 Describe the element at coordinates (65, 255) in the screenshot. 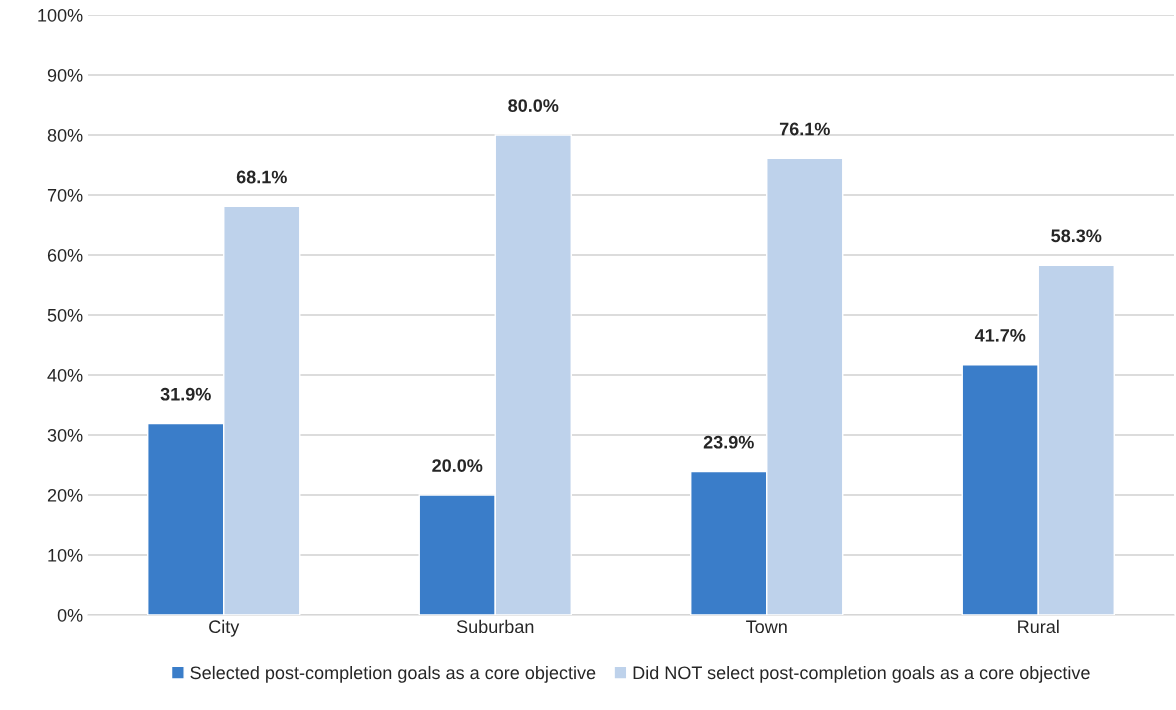

I see `y-tick-label: 60%` at that location.